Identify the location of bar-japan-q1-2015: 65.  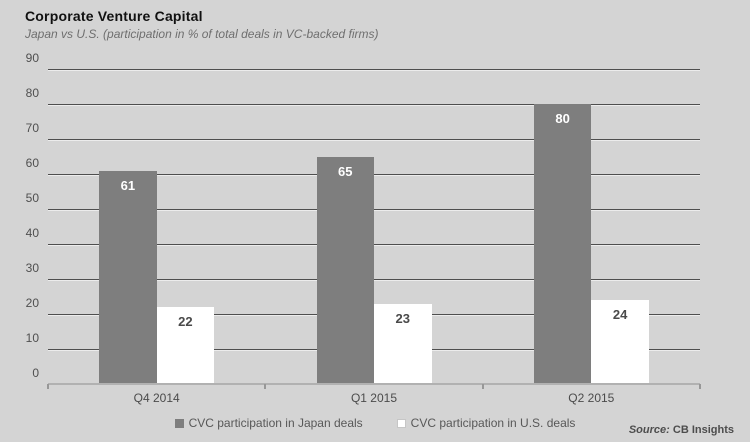
(345, 270).